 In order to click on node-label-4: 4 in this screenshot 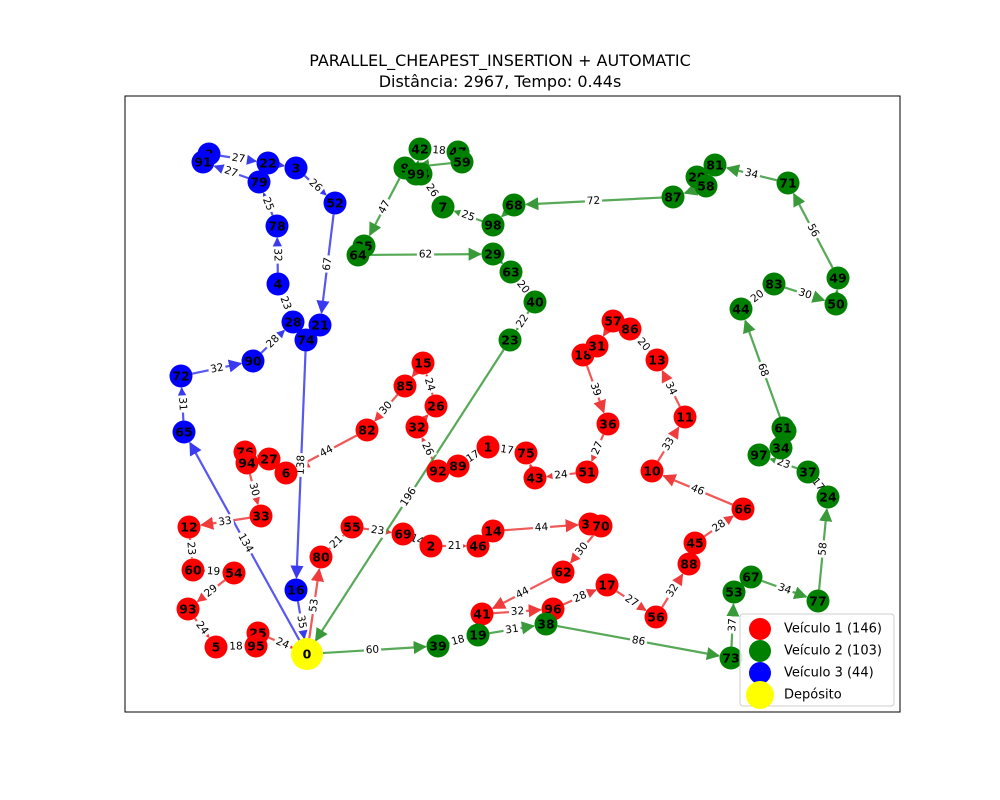, I will do `click(278, 284)`.